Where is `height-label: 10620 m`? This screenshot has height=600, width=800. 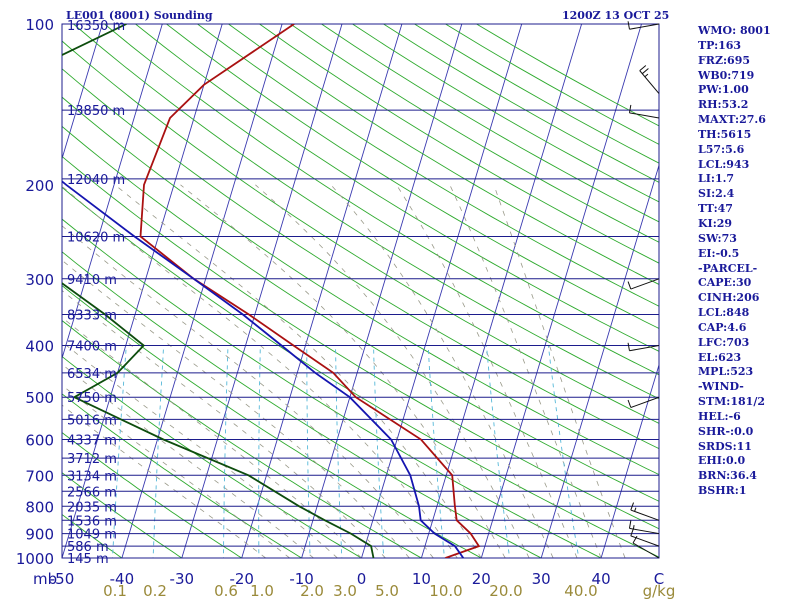
height-label: 10620 m is located at coordinates (96, 237).